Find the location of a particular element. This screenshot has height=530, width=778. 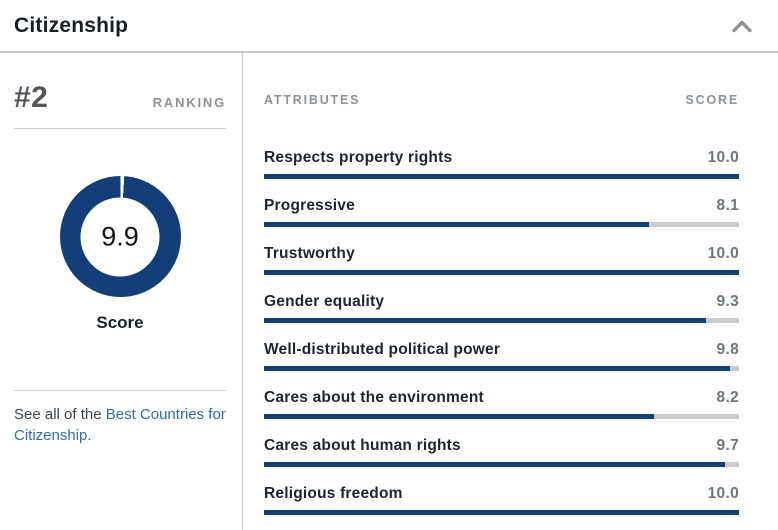

rank-row: #2 RANKING is located at coordinates (120, 98).